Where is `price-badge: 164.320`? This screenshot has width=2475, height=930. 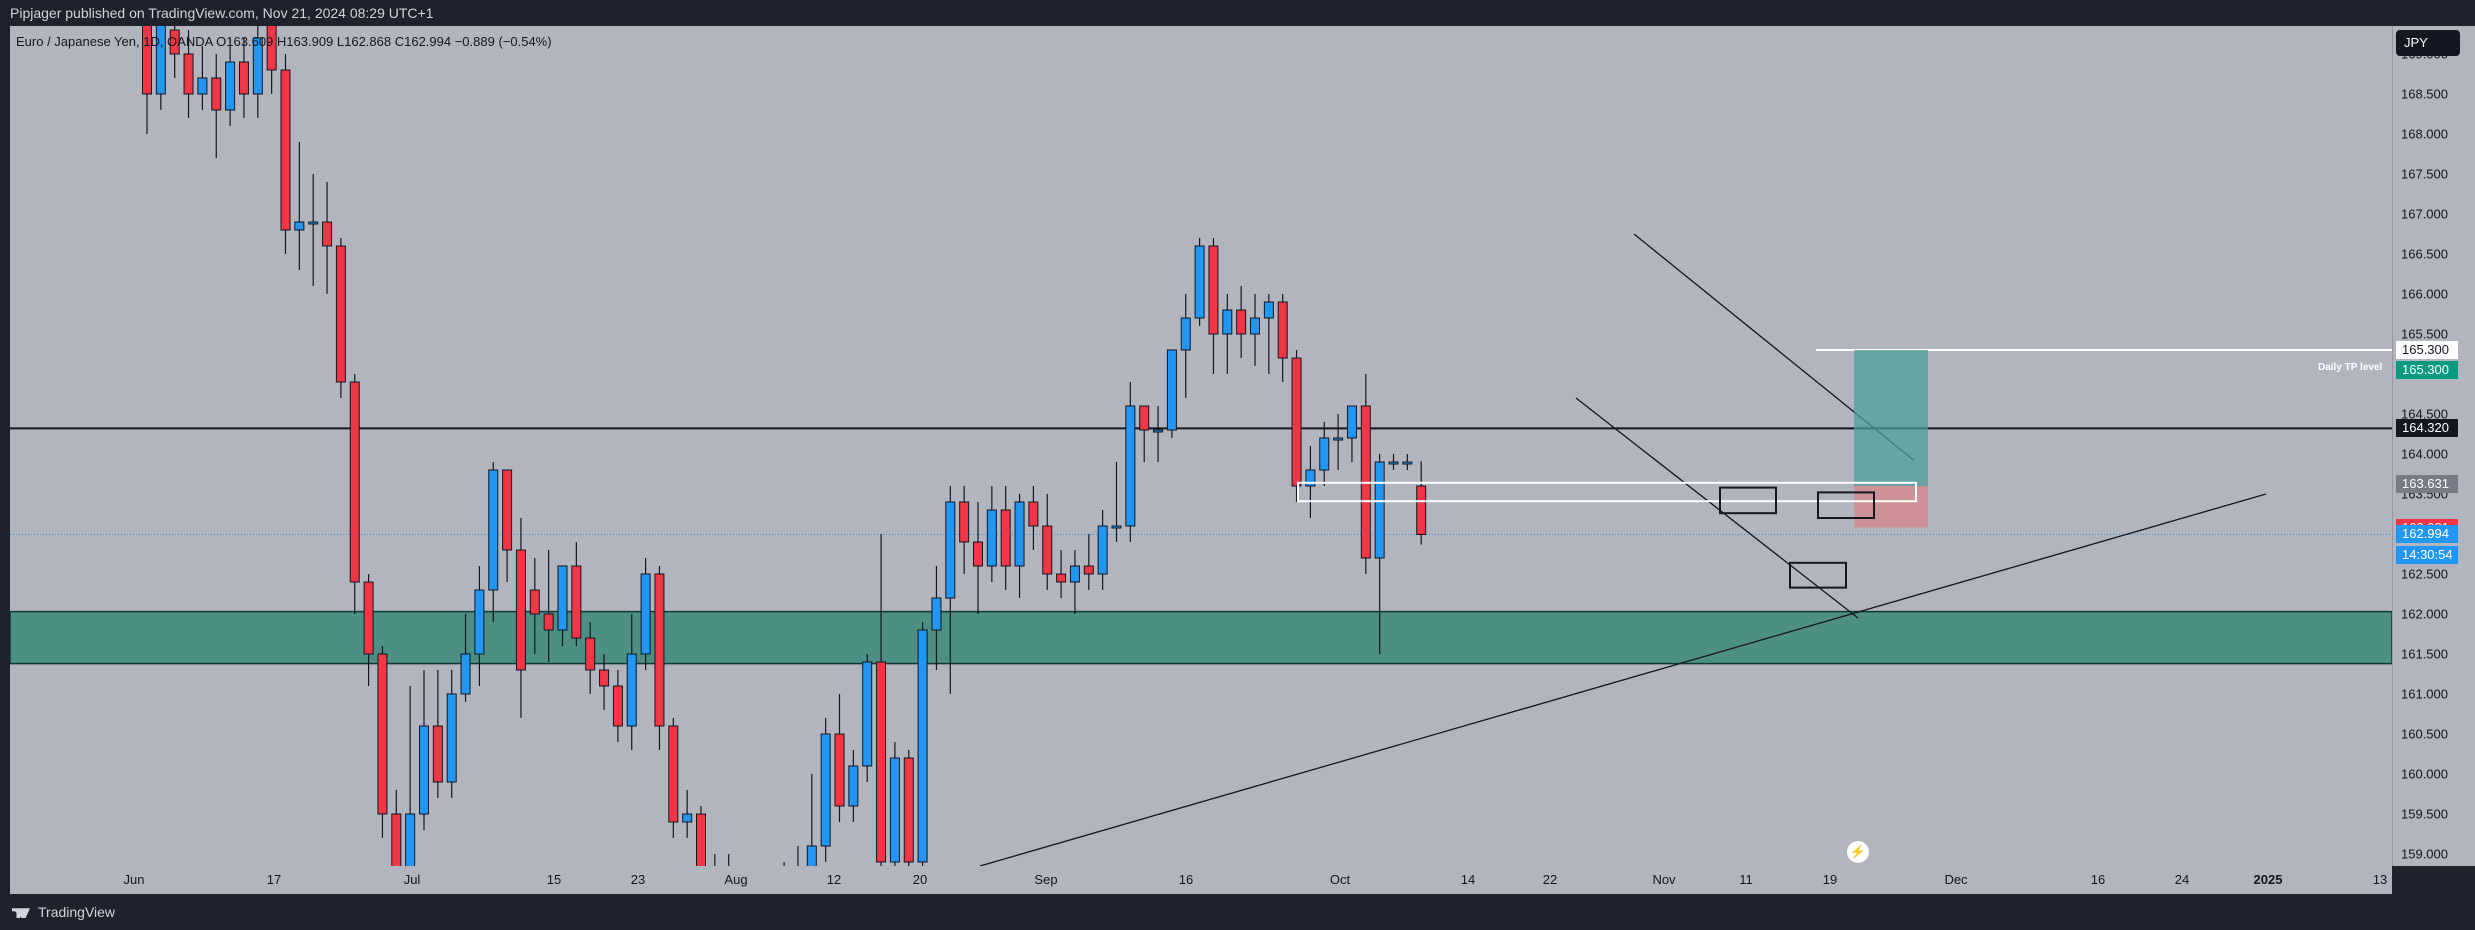 price-badge: 164.320 is located at coordinates (2427, 428).